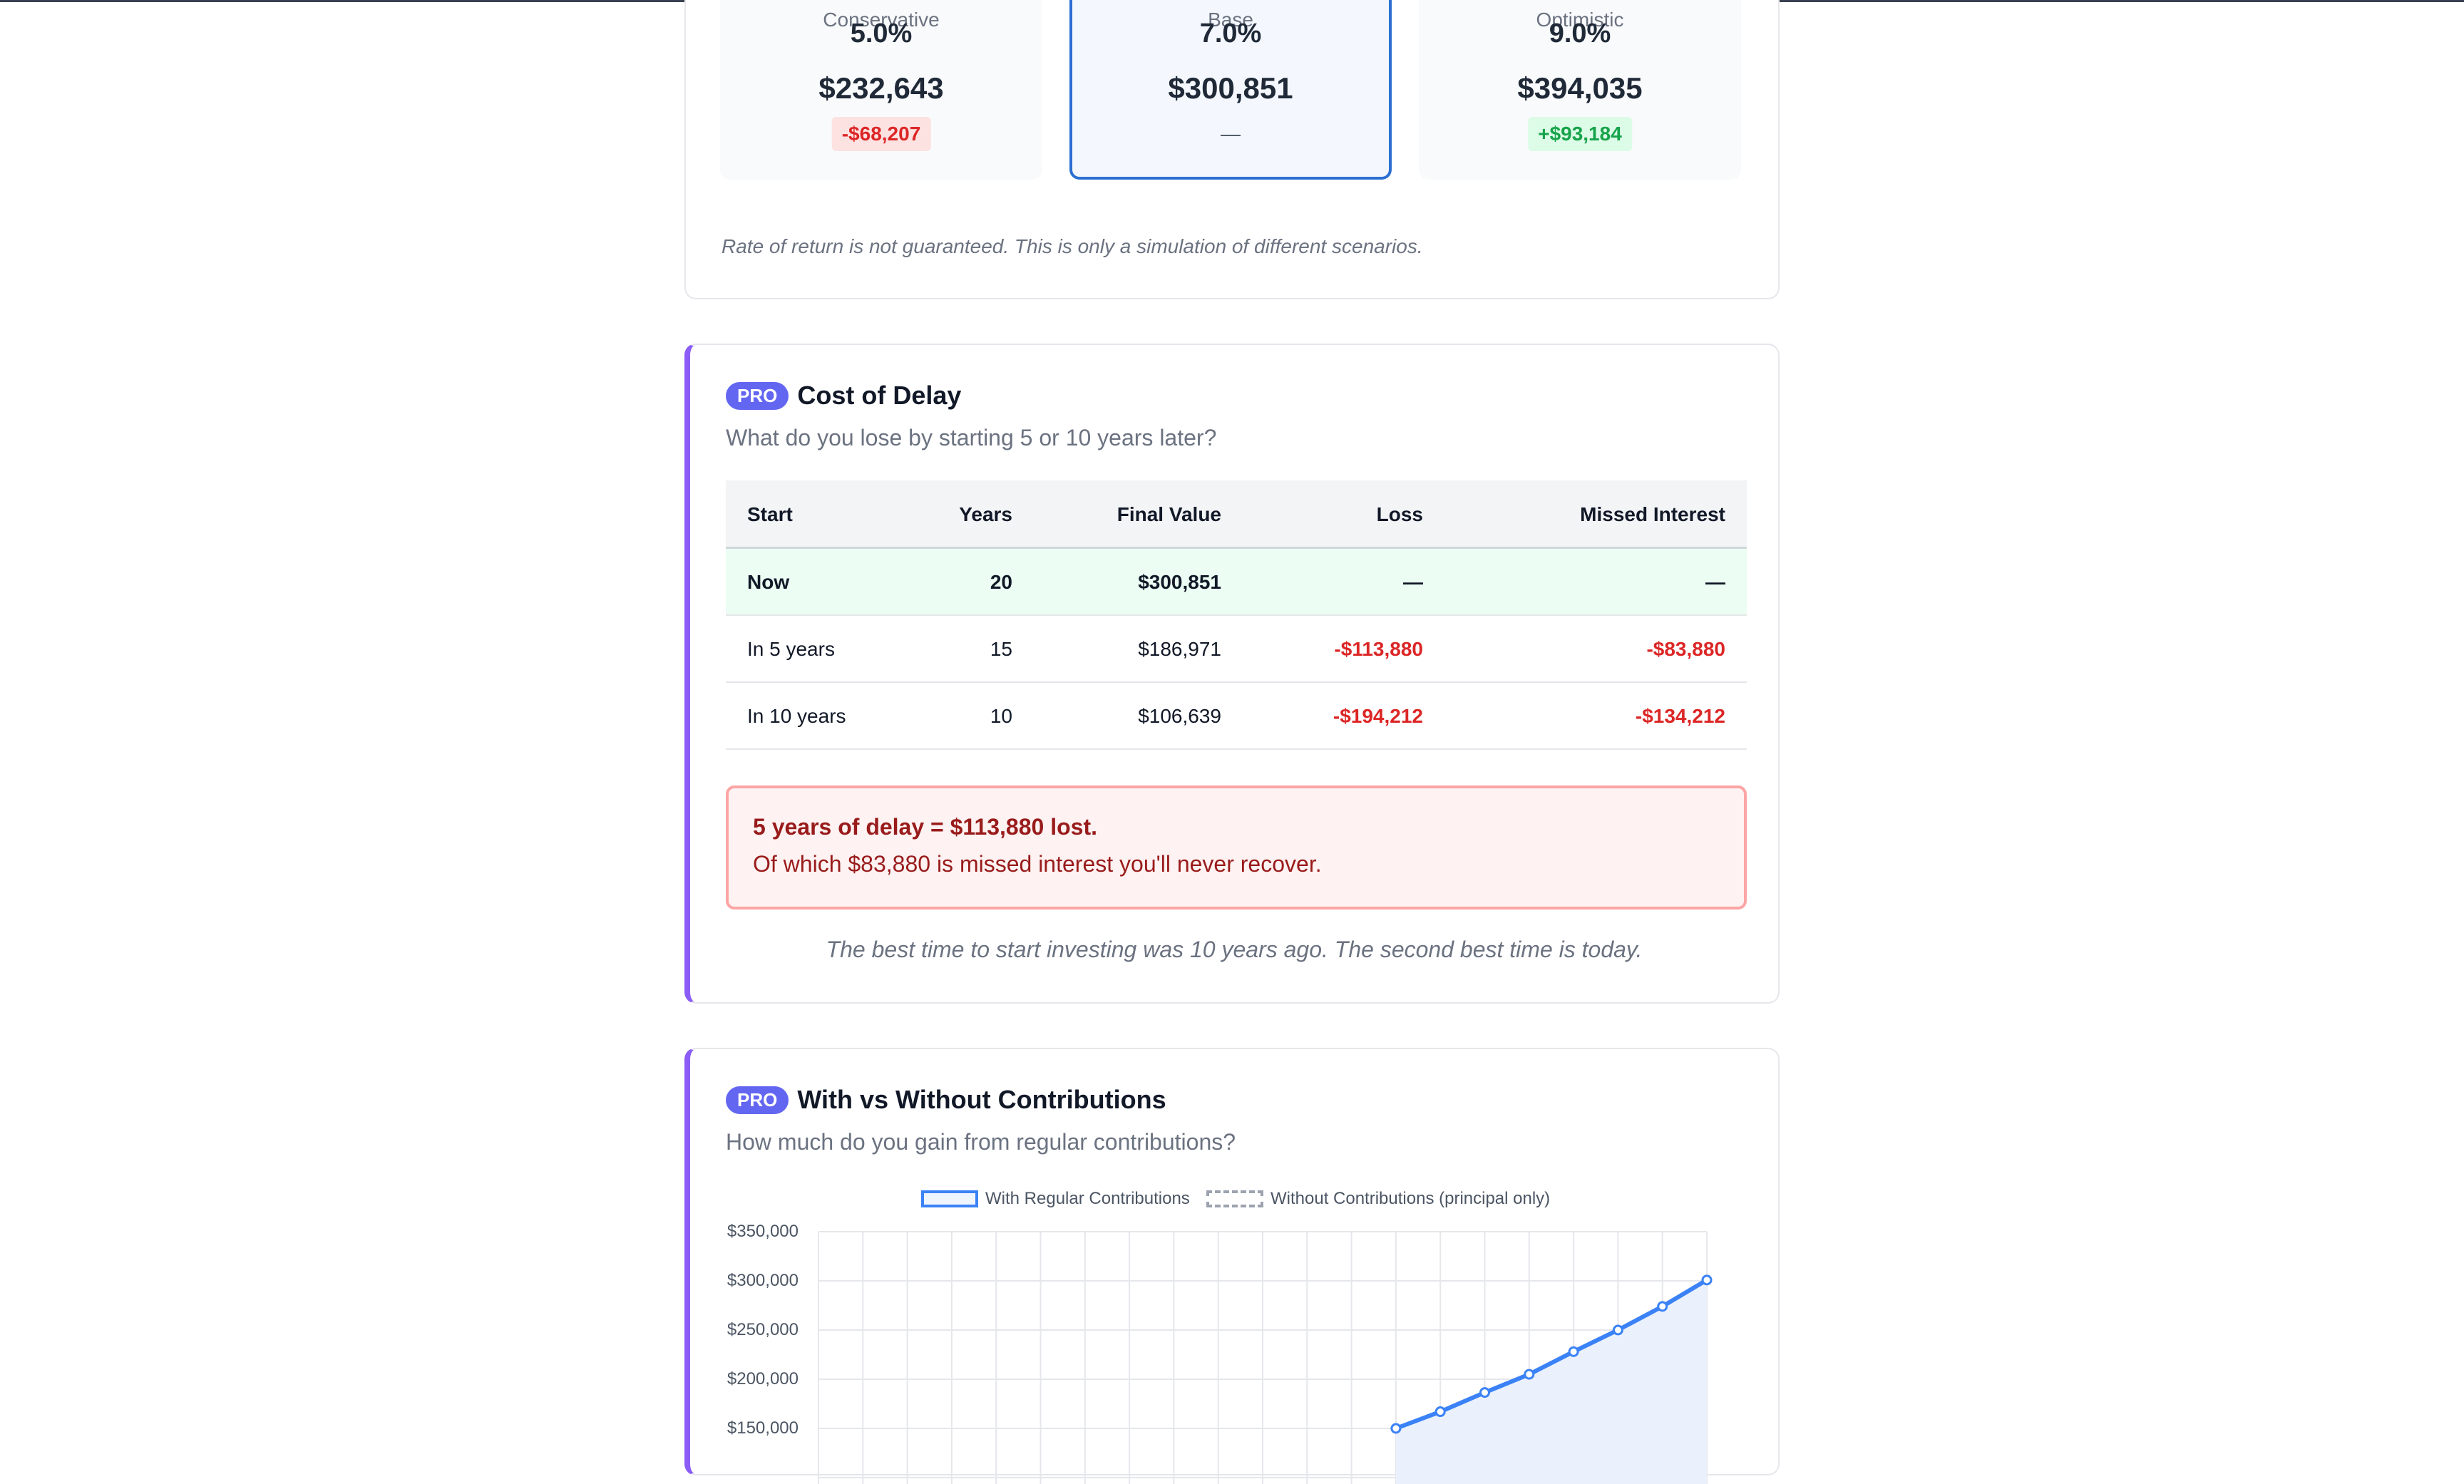  I want to click on scenario-delta-badge: -$68,207, so click(881, 134).